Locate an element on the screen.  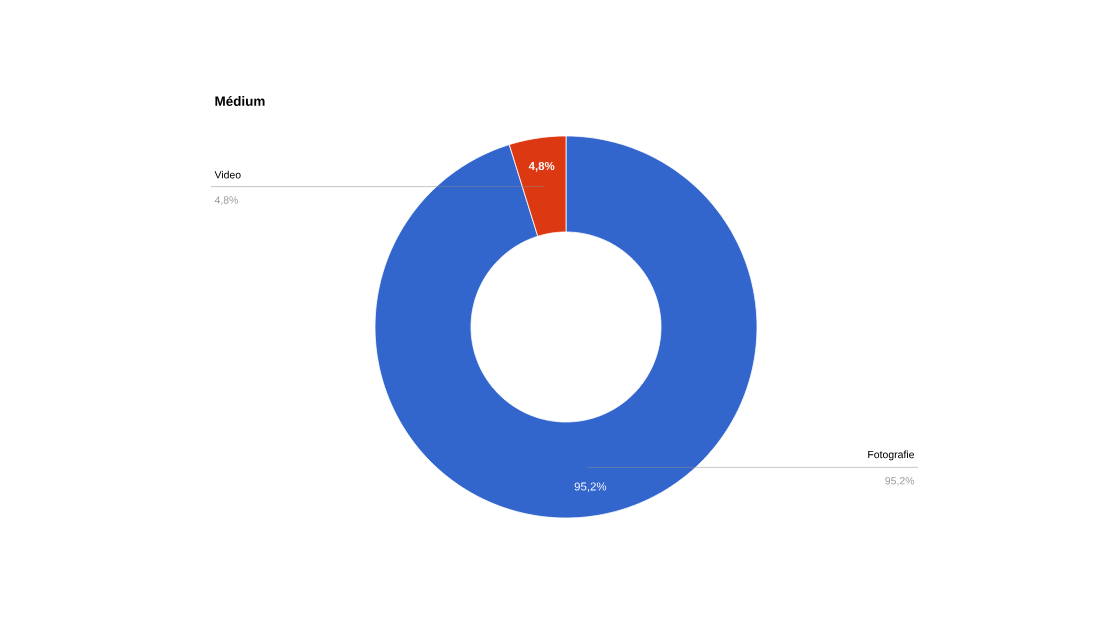
slice-label: Fotografie is located at coordinates (891, 455).